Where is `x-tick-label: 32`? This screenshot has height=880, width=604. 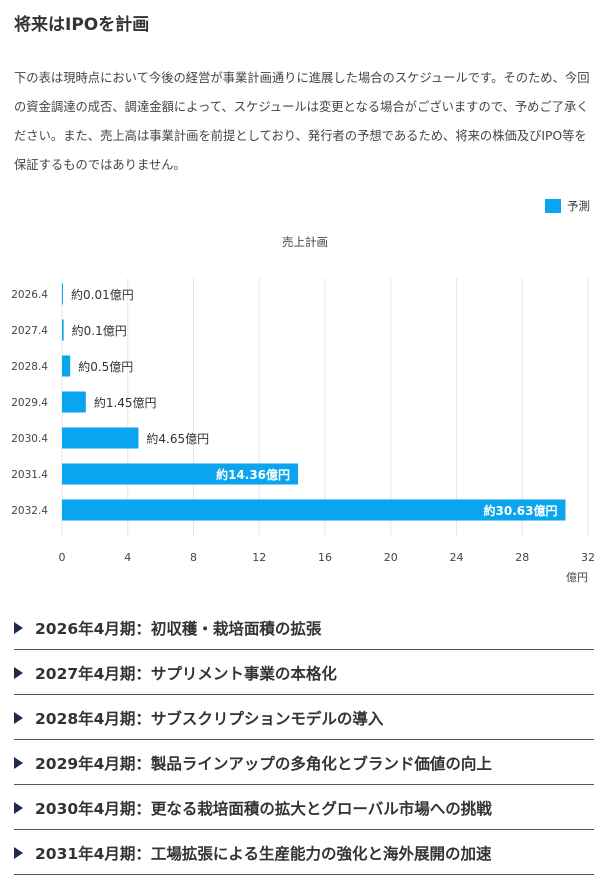 x-tick-label: 32 is located at coordinates (588, 557).